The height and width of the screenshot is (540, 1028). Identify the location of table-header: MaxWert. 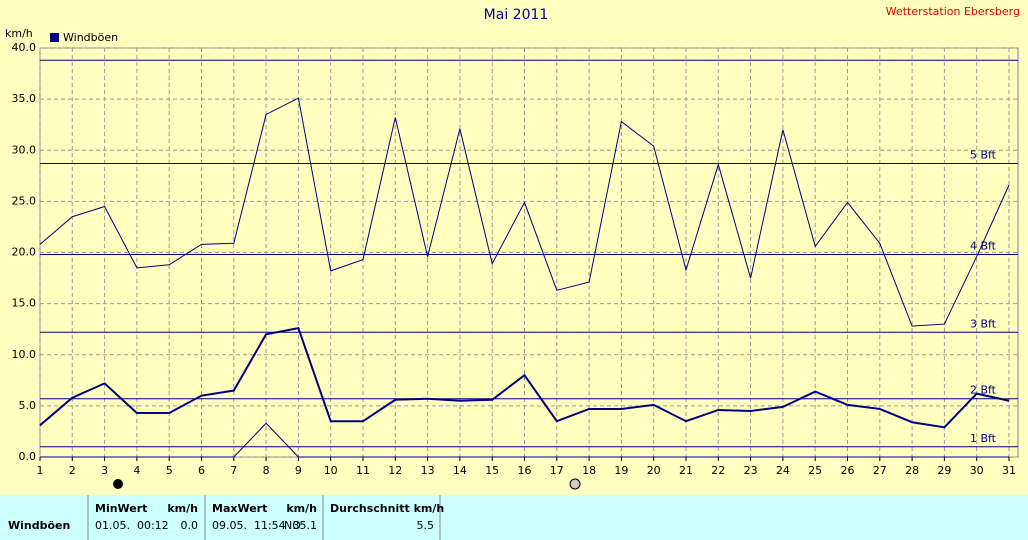
(239, 508).